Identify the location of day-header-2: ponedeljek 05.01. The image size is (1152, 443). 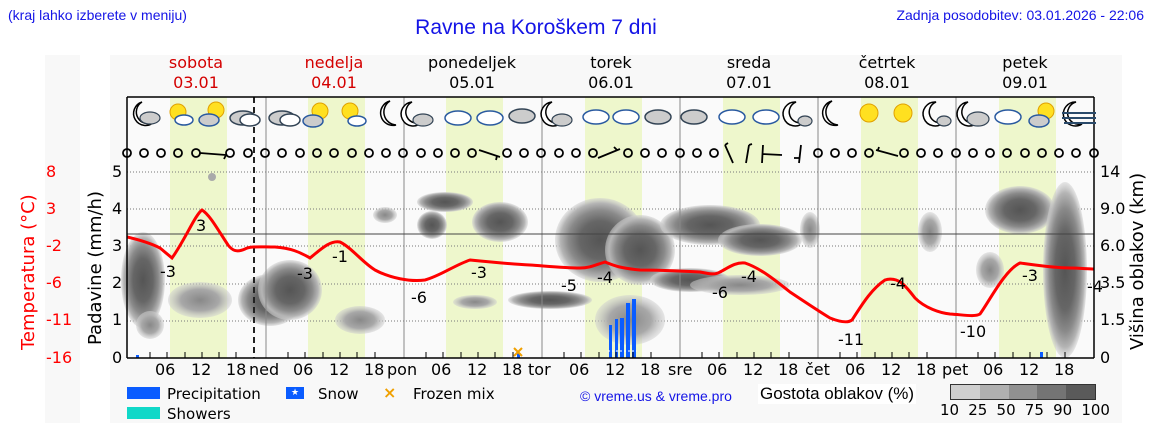
(472, 72).